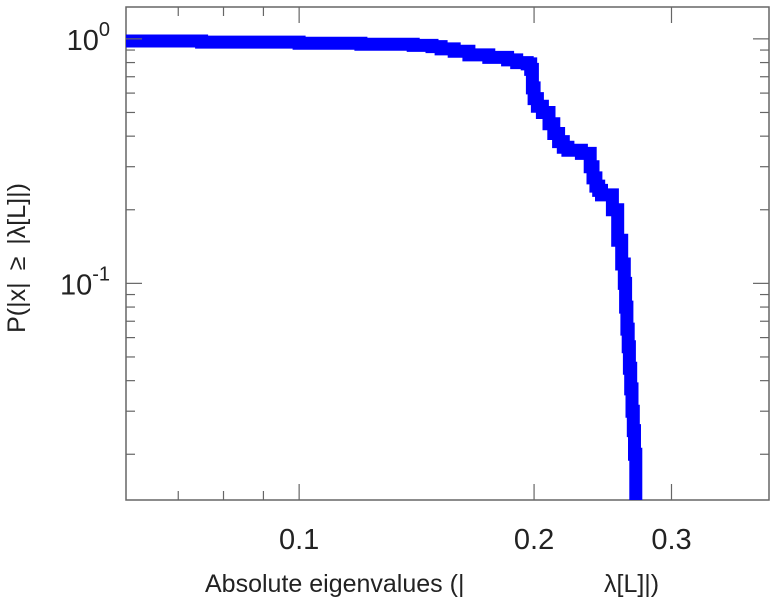  I want to click on x-axis-label-part-1: Absolute eigenvalues (|, so click(334, 584).